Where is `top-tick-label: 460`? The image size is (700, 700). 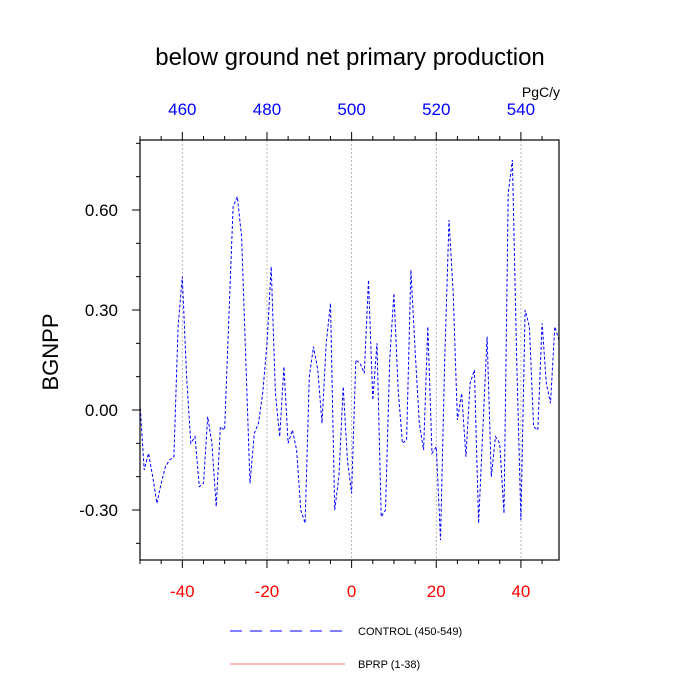 top-tick-label: 460 is located at coordinates (182, 109).